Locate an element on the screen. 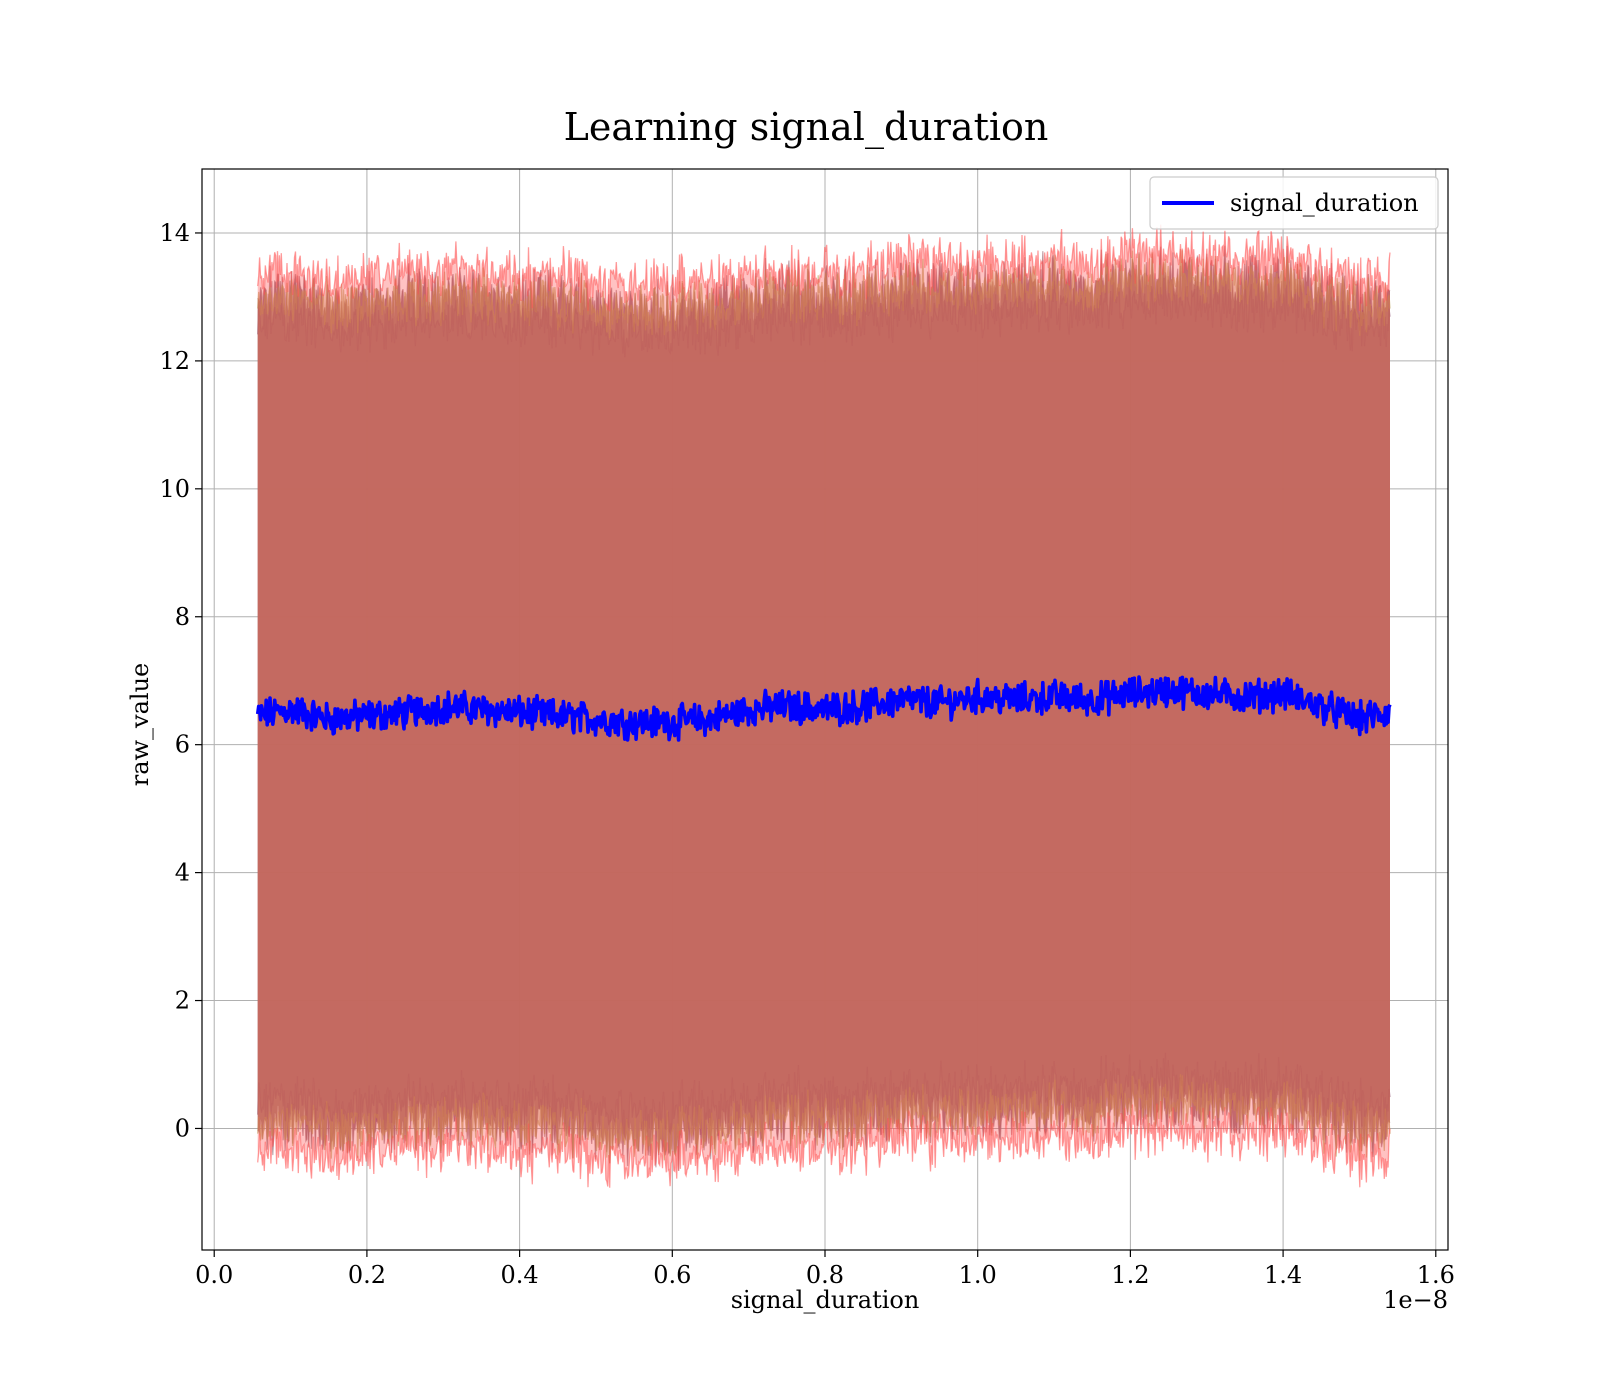 This screenshot has height=1400, width=1600. legend-entry-label: signal_duration is located at coordinates (1324, 203).